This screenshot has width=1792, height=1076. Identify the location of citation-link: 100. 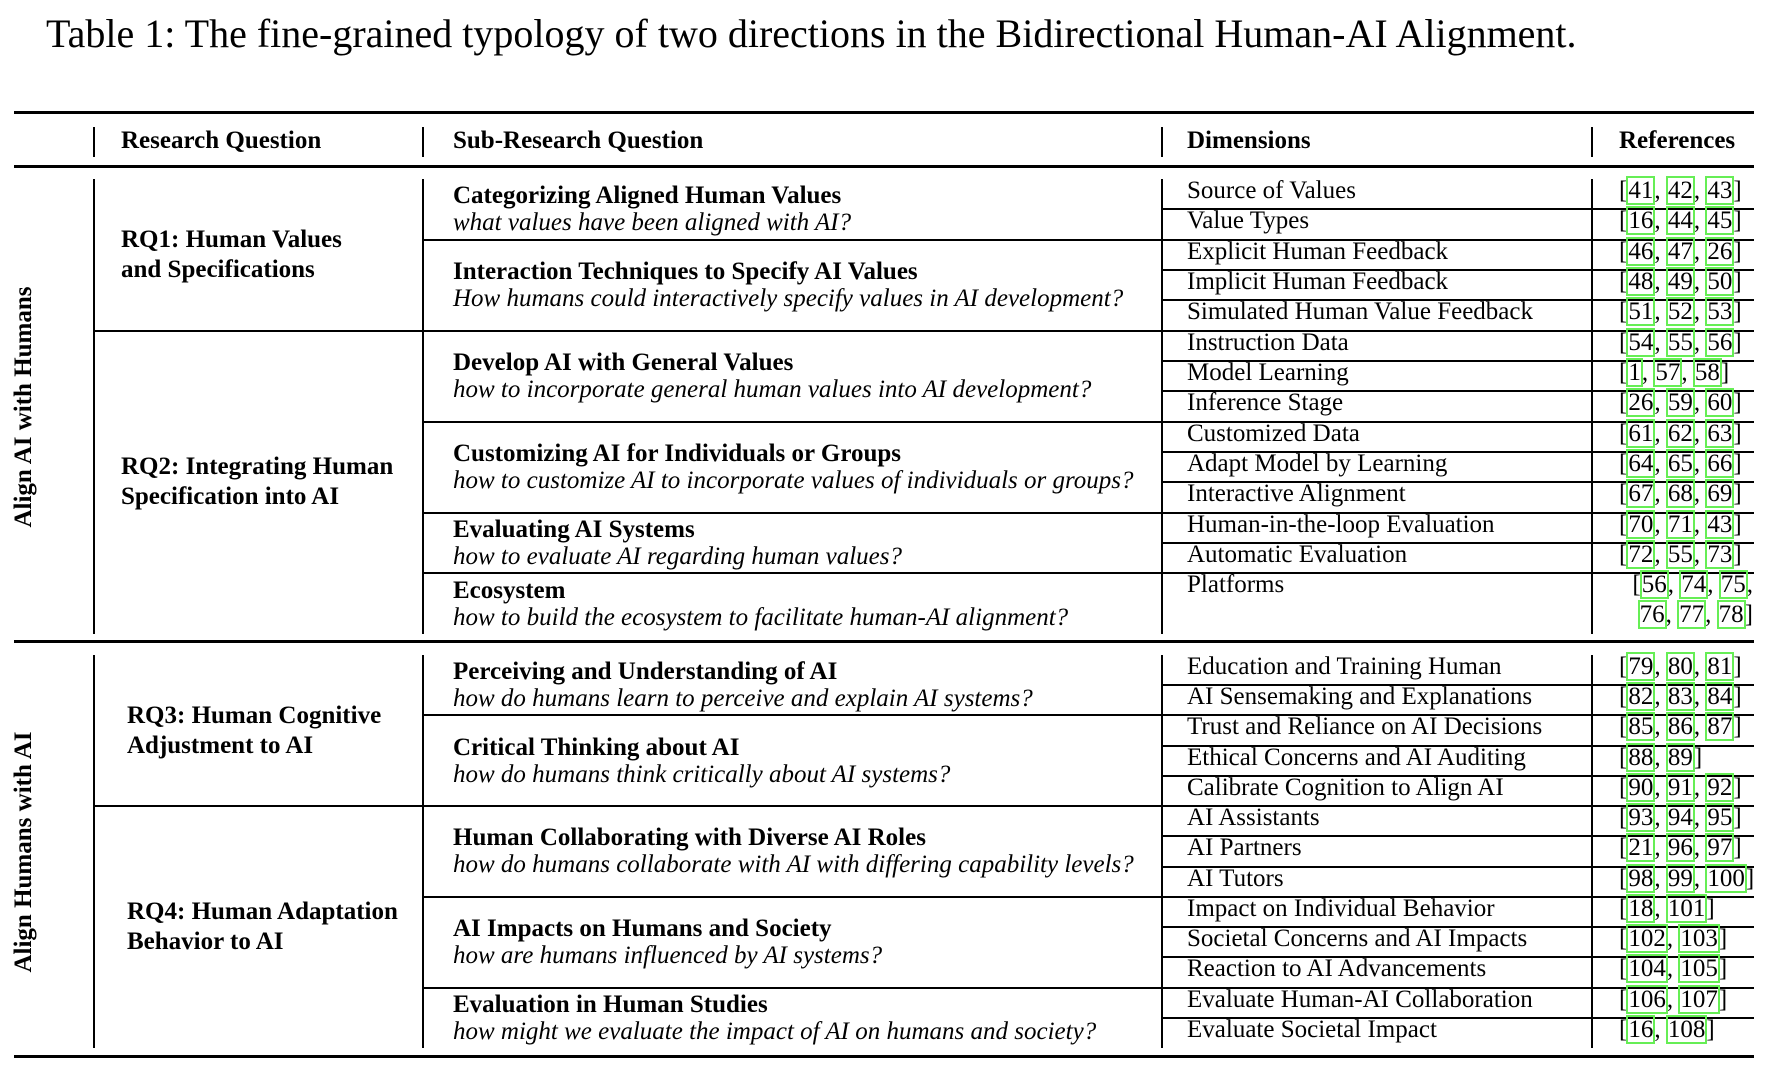
(1726, 878).